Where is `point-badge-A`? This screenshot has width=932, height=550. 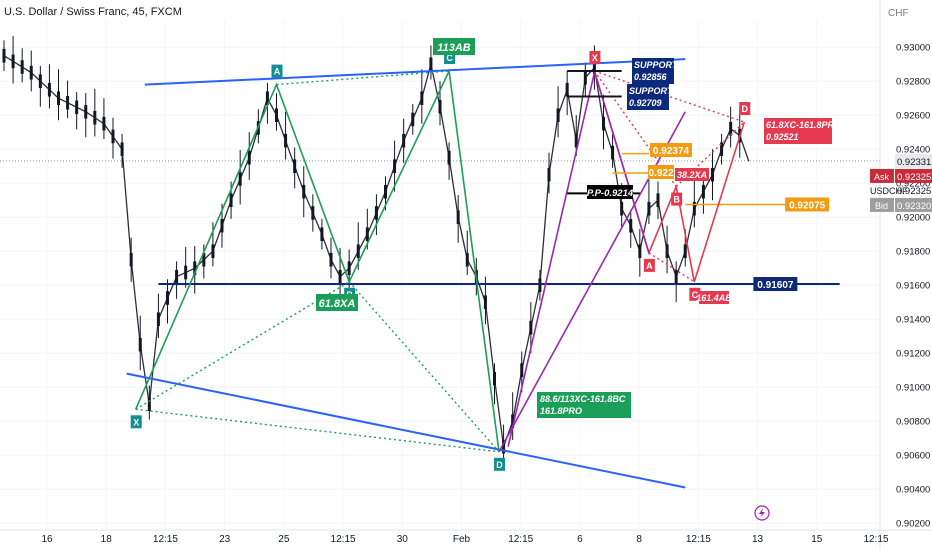
point-badge-A is located at coordinates (649, 265).